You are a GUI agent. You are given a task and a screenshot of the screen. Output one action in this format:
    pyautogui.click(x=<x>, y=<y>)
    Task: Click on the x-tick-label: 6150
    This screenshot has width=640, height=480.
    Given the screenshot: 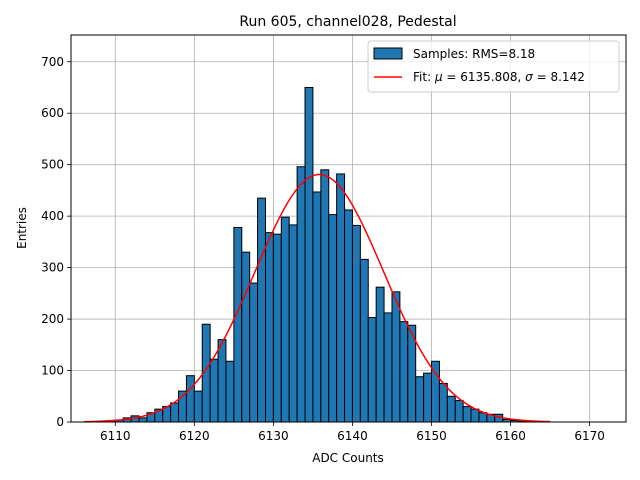 What is the action you would take?
    pyautogui.click(x=431, y=436)
    